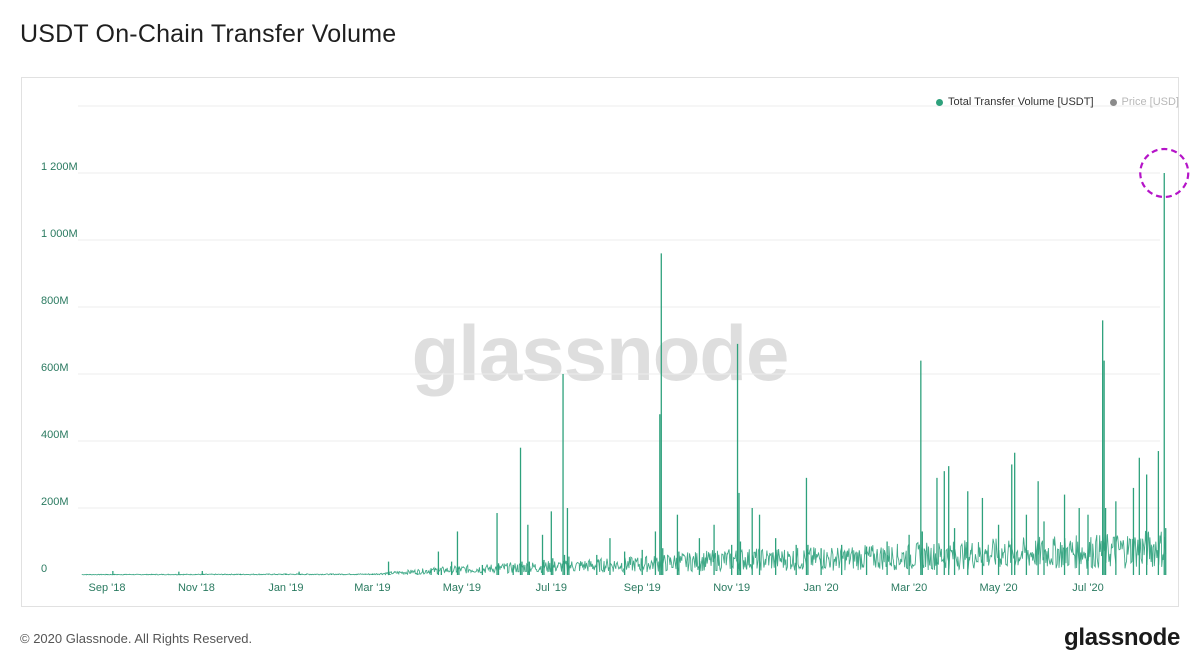 The height and width of the screenshot is (671, 1200). Describe the element at coordinates (55, 301) in the screenshot. I see `y-tick-label: 800M` at that location.